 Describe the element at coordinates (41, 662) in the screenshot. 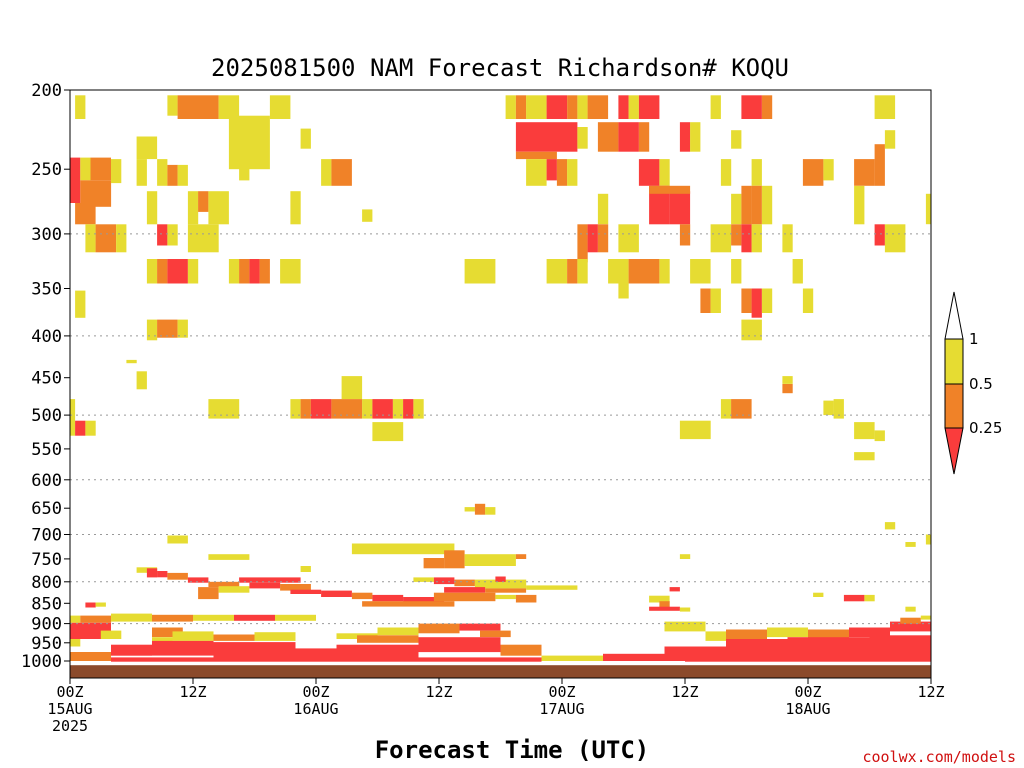

I see `y-tick-label: 1000` at that location.